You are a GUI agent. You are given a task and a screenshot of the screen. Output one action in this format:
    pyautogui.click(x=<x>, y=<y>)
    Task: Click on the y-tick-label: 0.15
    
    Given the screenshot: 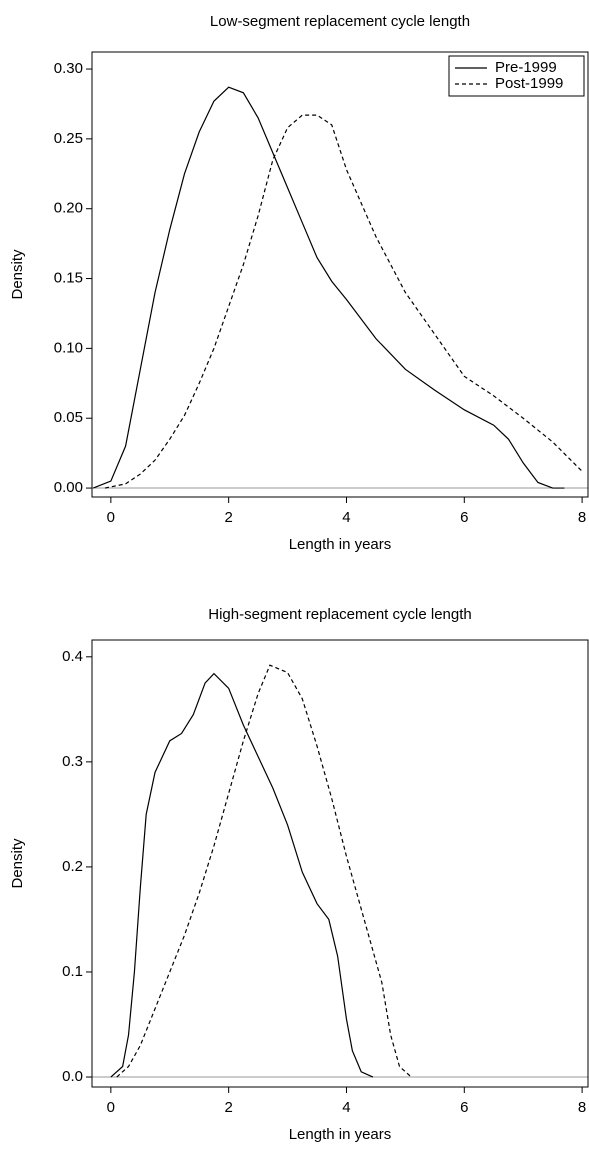 What is the action you would take?
    pyautogui.click(x=68, y=278)
    